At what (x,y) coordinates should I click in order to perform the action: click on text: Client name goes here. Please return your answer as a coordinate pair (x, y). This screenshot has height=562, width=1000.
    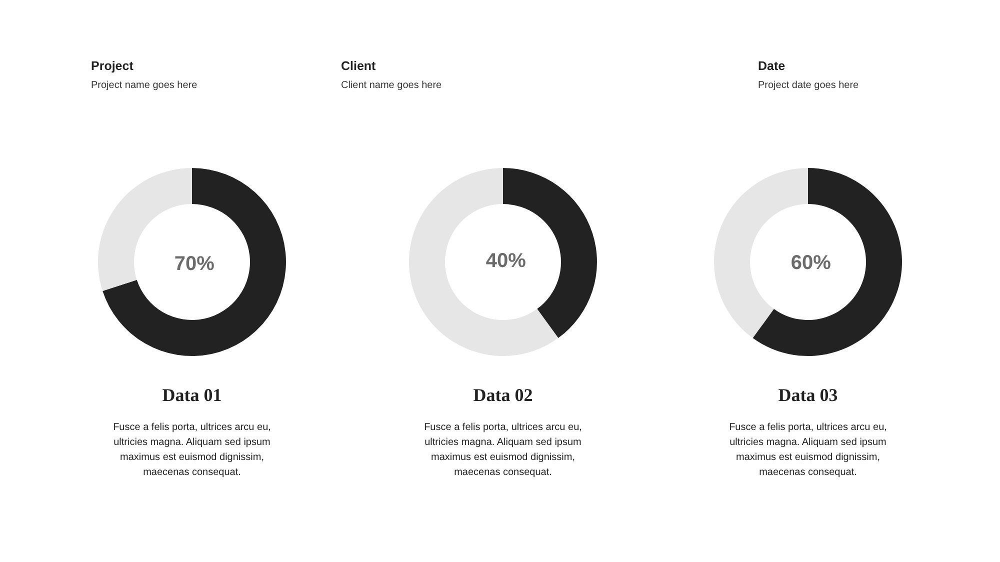
    Looking at the image, I should click on (391, 85).